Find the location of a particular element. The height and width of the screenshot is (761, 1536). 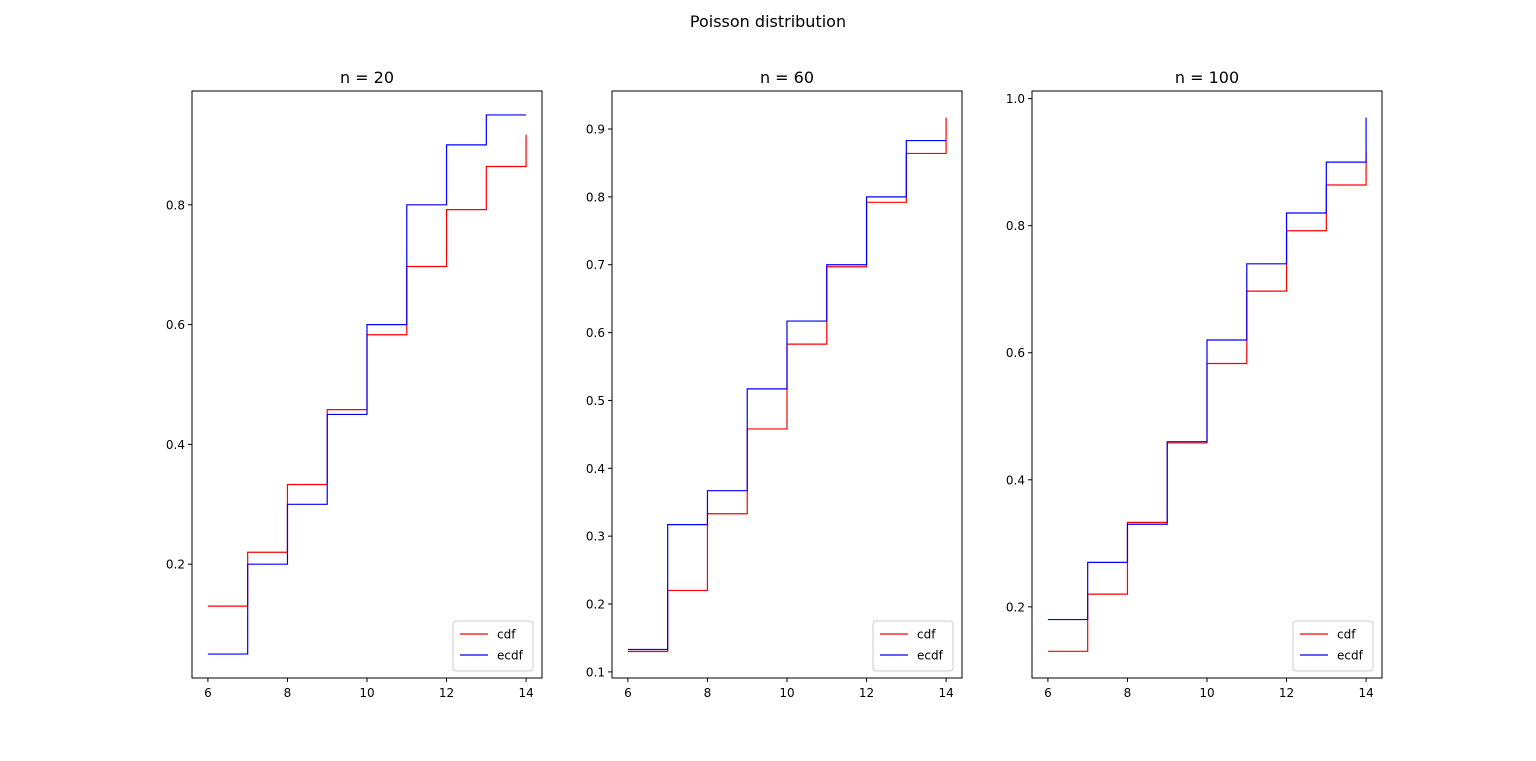

y-tick-label: 0.3 is located at coordinates (595, 537).